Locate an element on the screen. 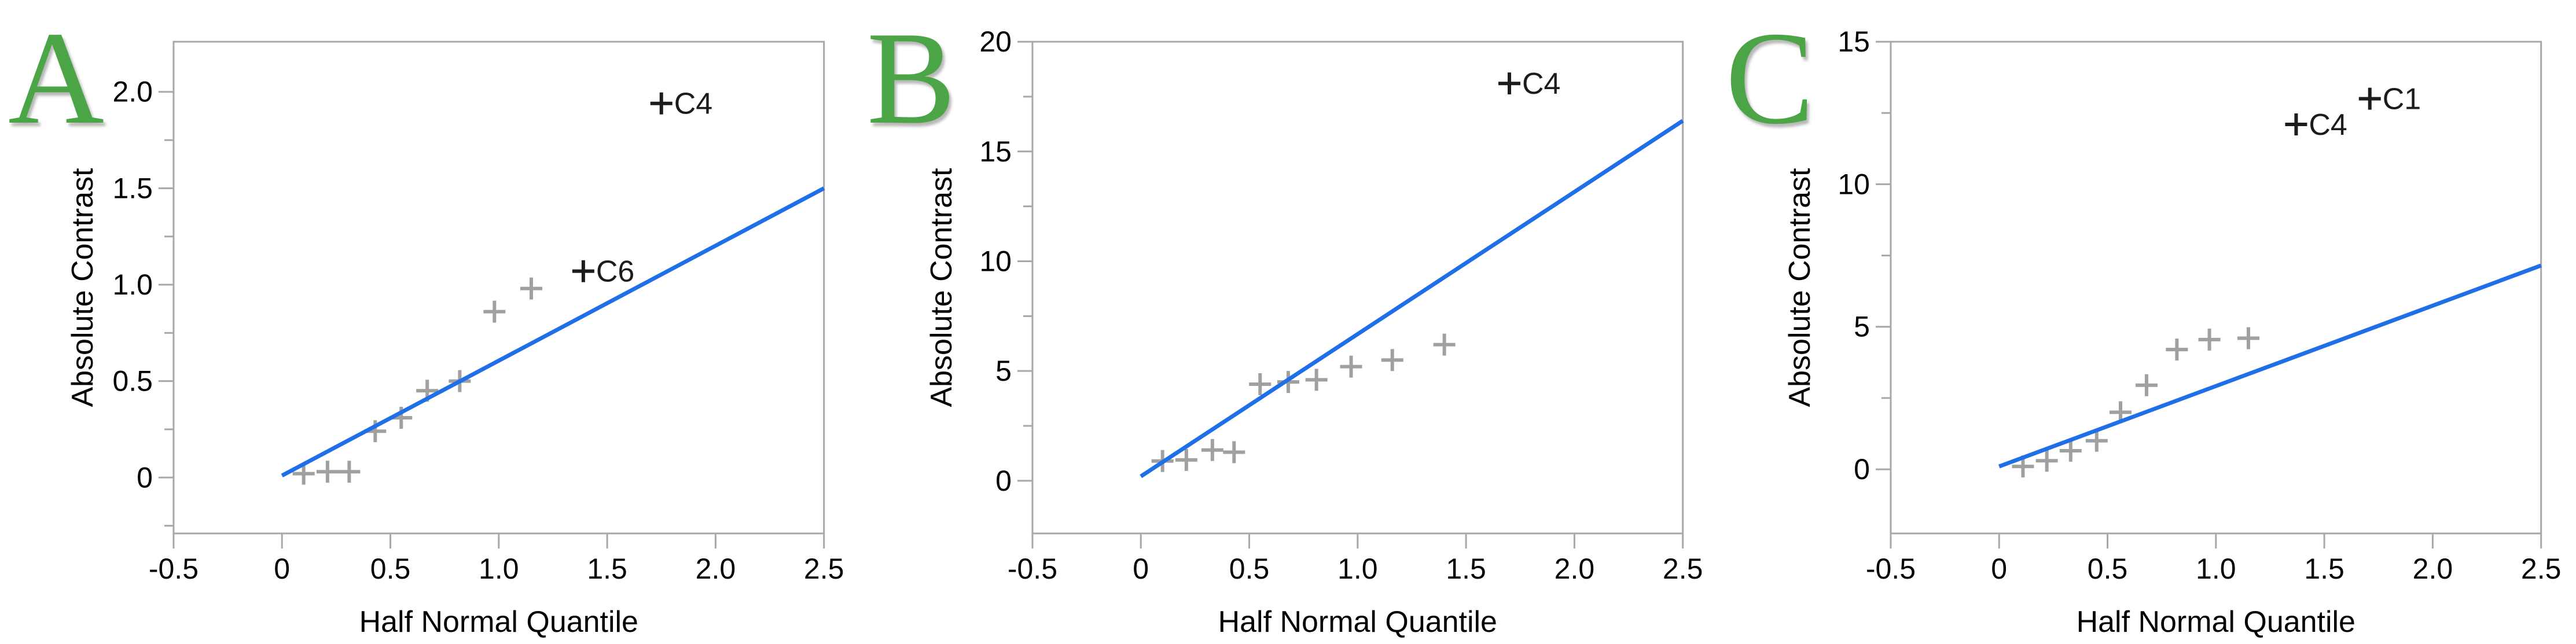 The width and height of the screenshot is (2576, 644). panel-letter-c: C is located at coordinates (1770, 78).